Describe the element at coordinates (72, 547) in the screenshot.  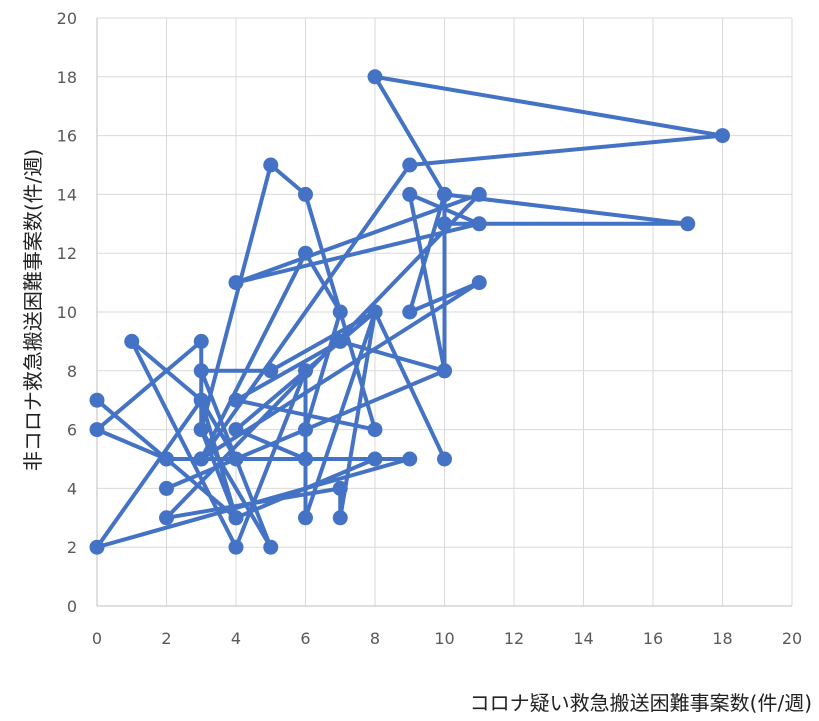
I see `y-tick-label: 2` at that location.